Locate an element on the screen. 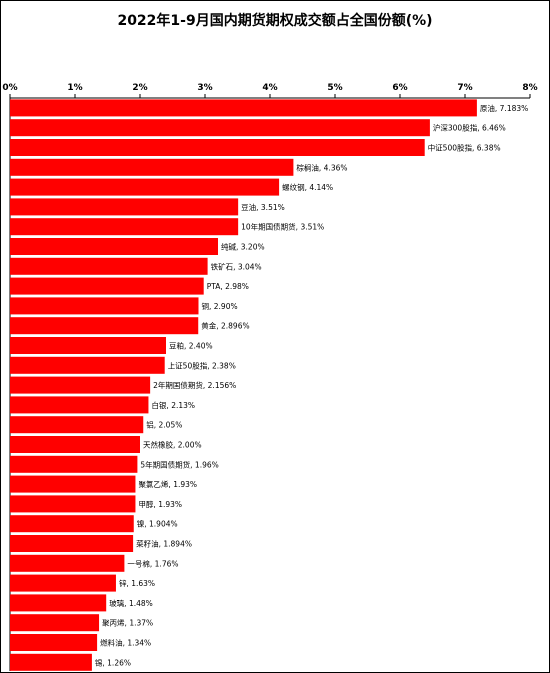 The image size is (550, 673). x-tick-label: 2% is located at coordinates (139, 88).